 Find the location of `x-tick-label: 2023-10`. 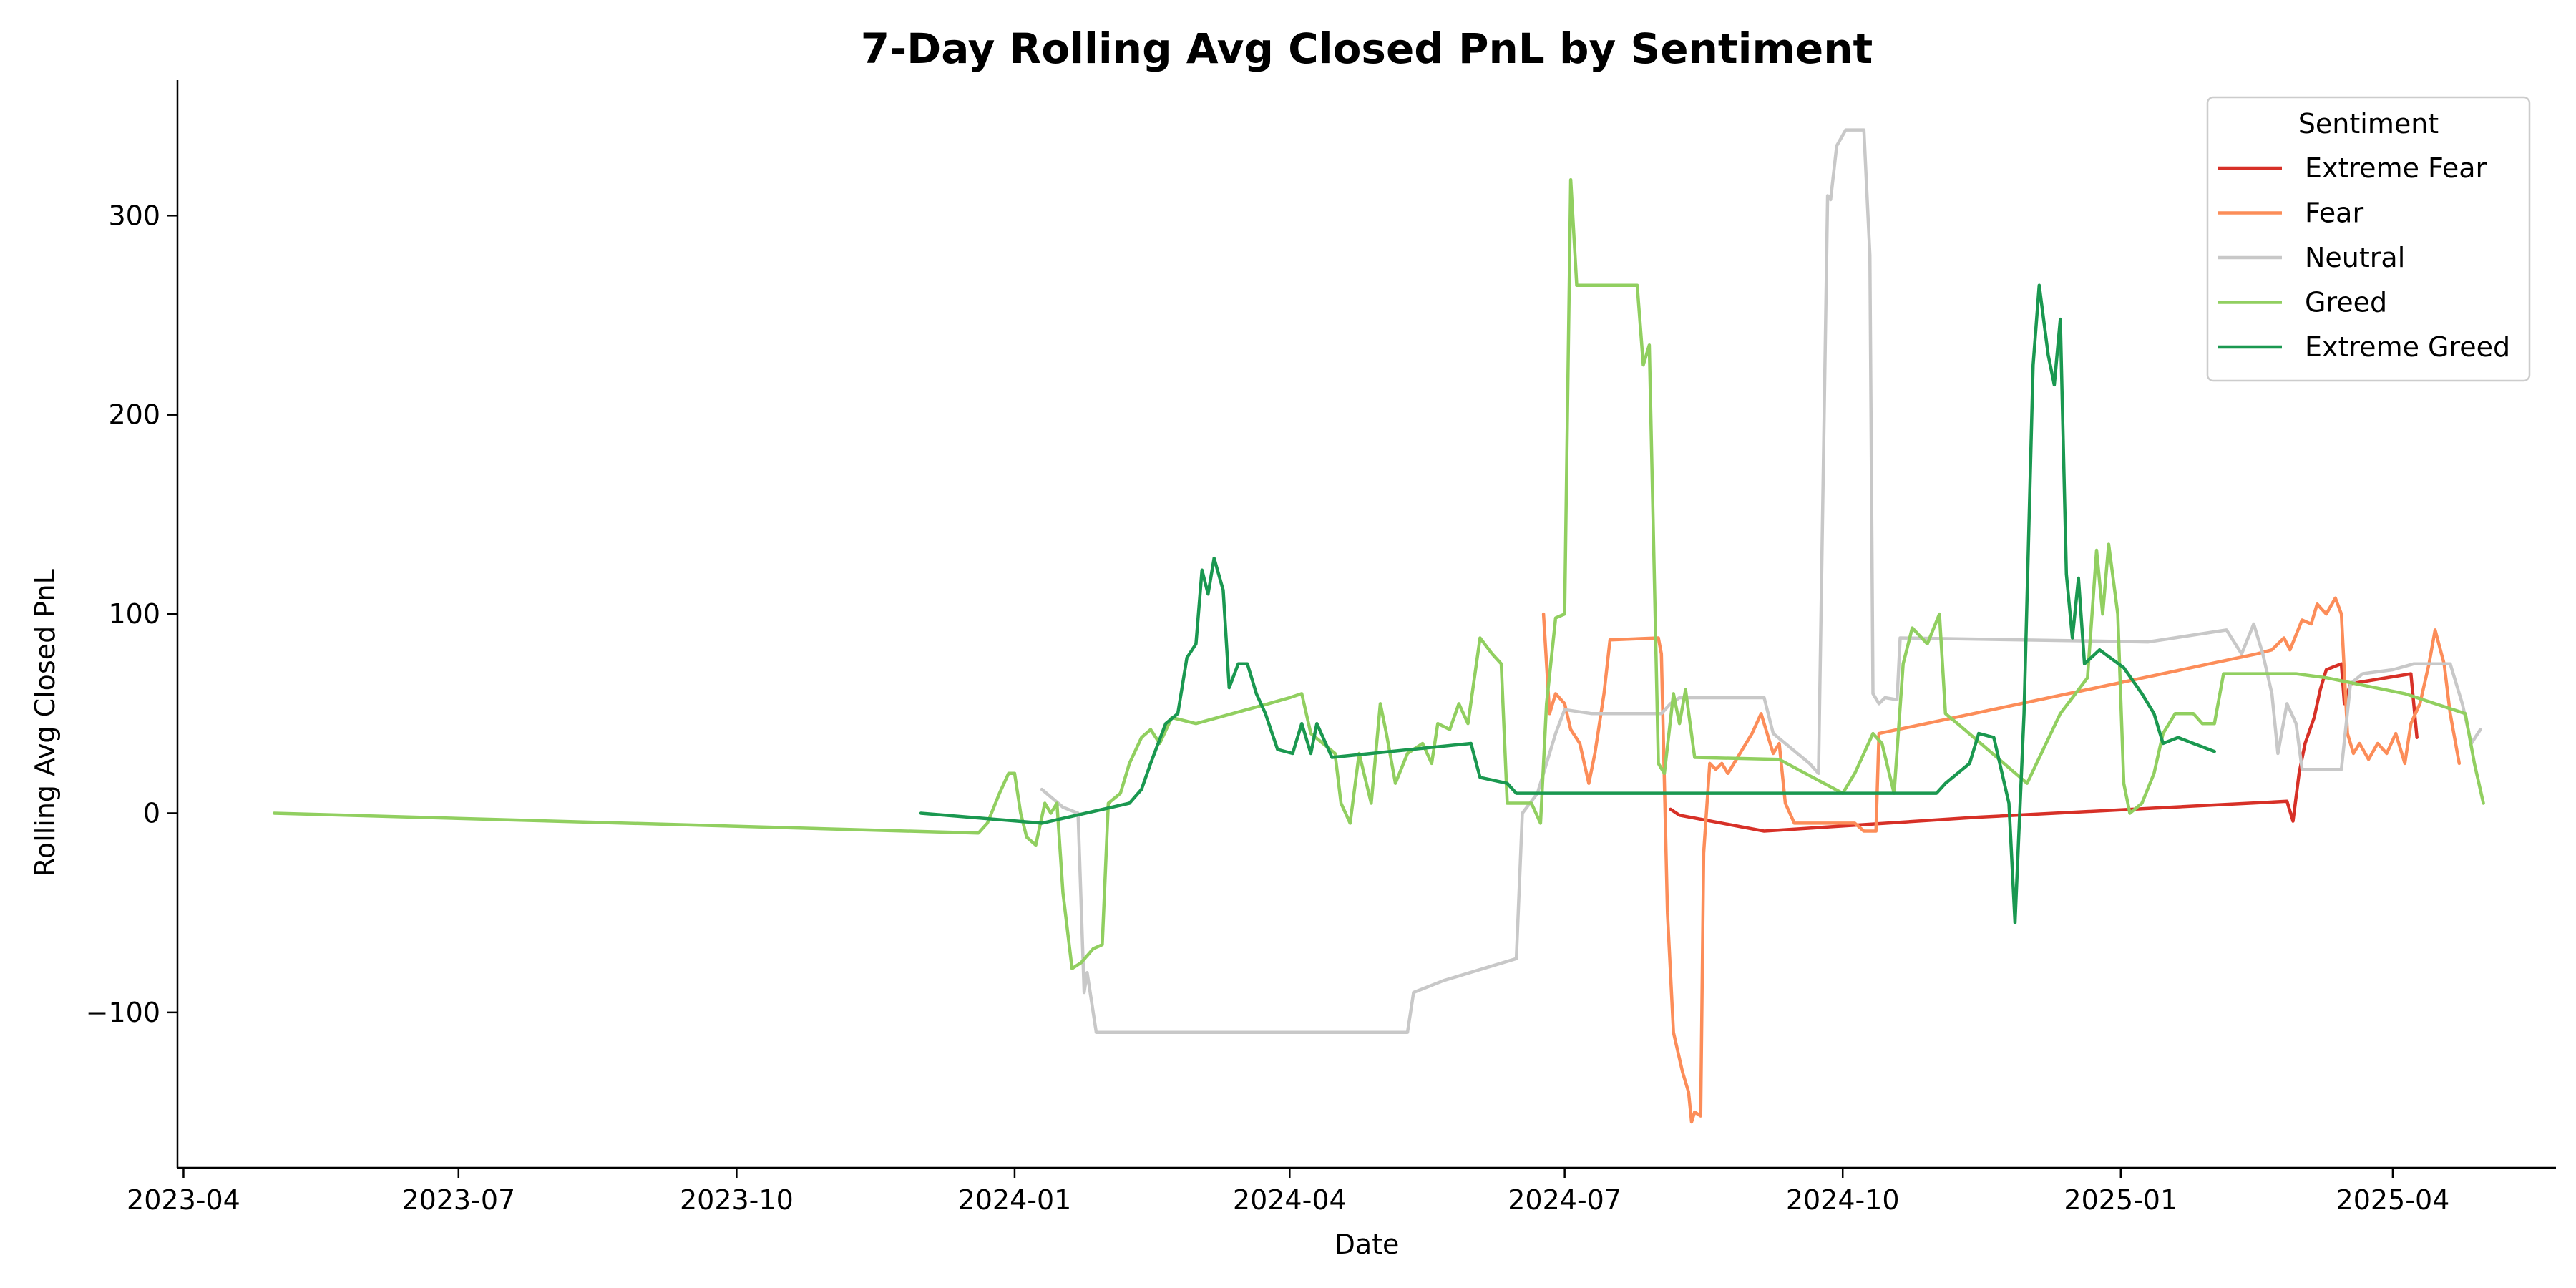

x-tick-label: 2023-10 is located at coordinates (737, 1200).